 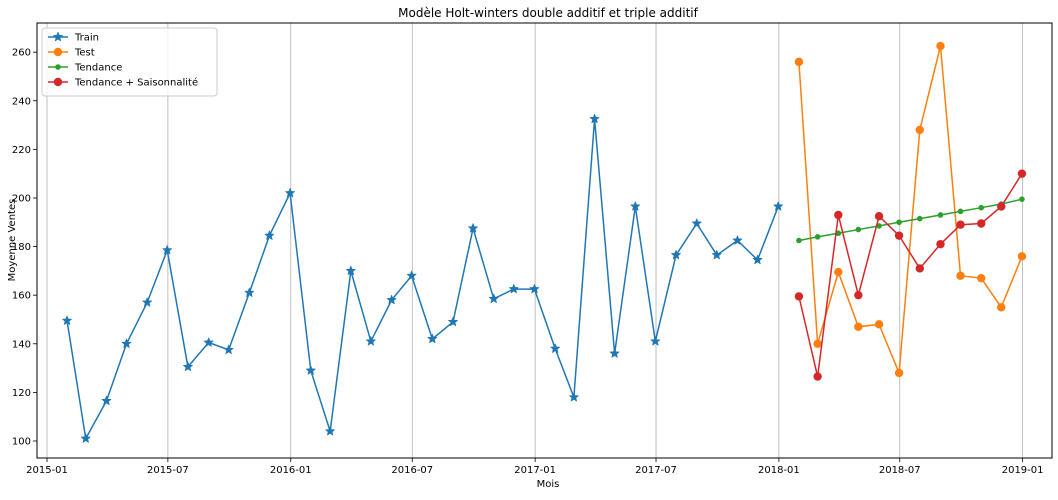 I want to click on legend-box, so click(x=129, y=62).